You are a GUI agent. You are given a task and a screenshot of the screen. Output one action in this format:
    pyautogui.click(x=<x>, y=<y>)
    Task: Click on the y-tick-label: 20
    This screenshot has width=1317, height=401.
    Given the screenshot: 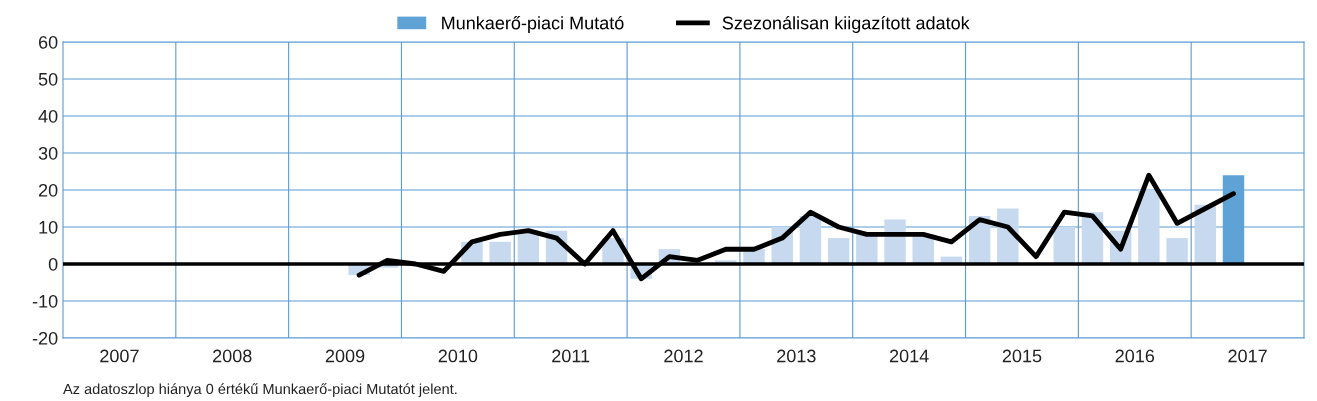 What is the action you would take?
    pyautogui.click(x=48, y=190)
    